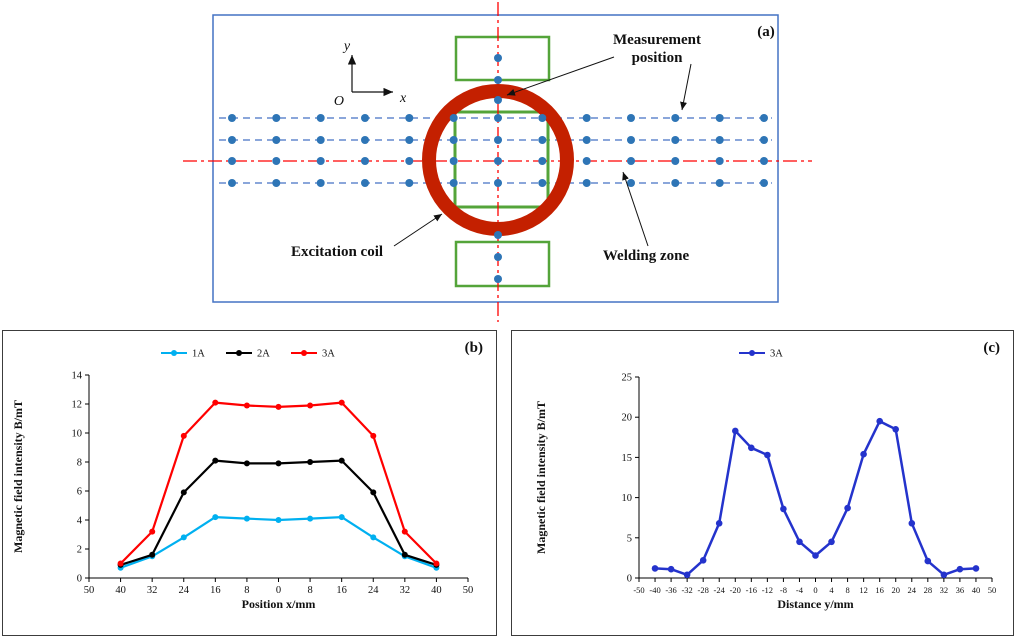 The height and width of the screenshot is (639, 1016). I want to click on y-tick-label: 2, so click(79, 550).